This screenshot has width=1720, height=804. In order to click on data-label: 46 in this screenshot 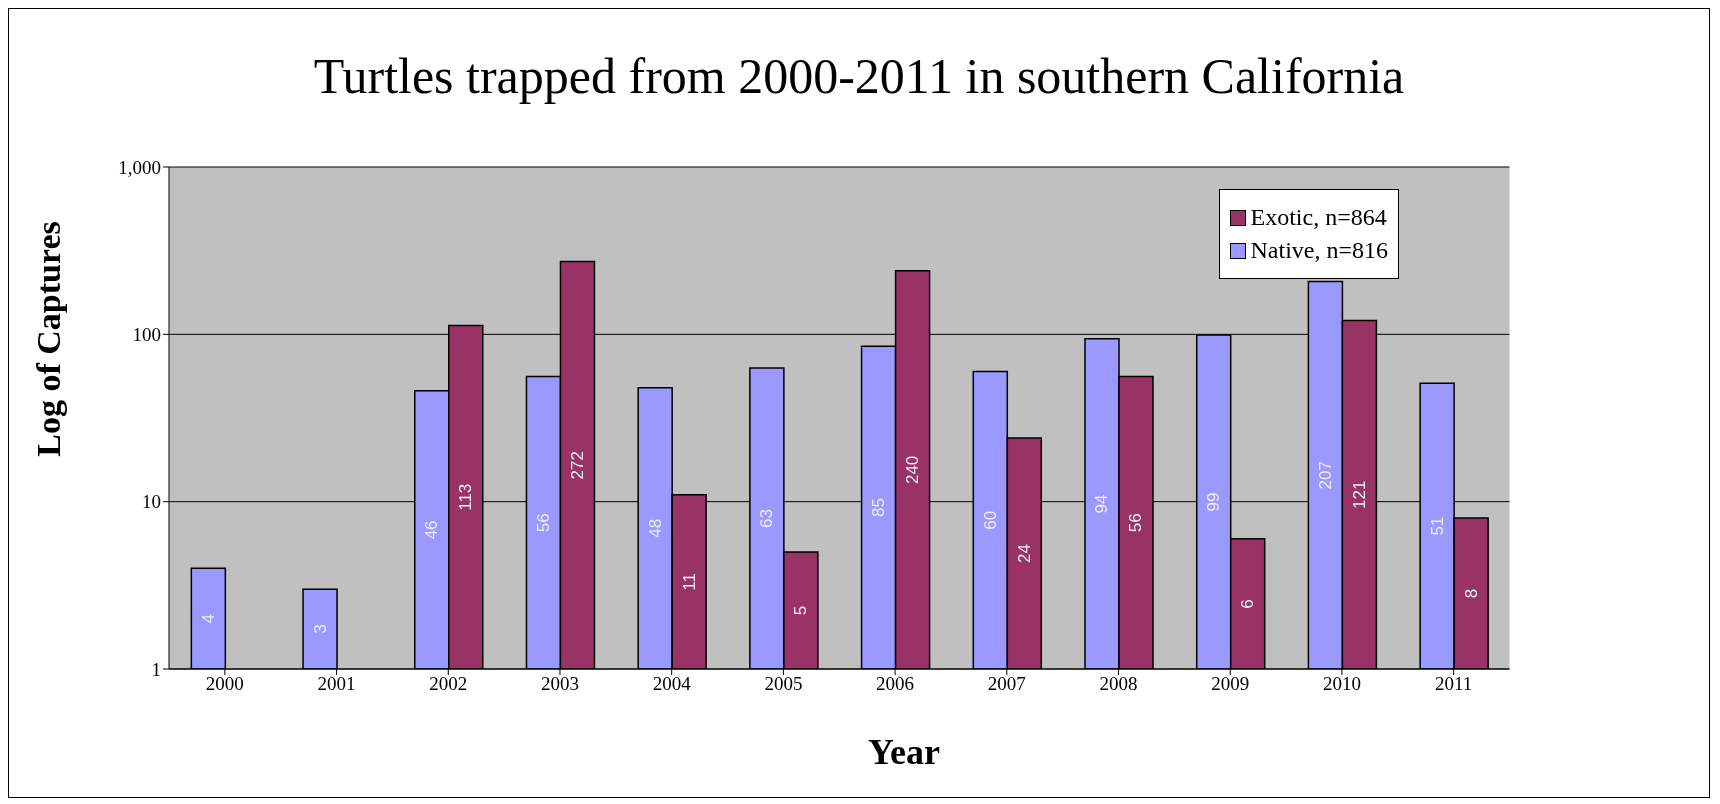, I will do `click(432, 530)`.